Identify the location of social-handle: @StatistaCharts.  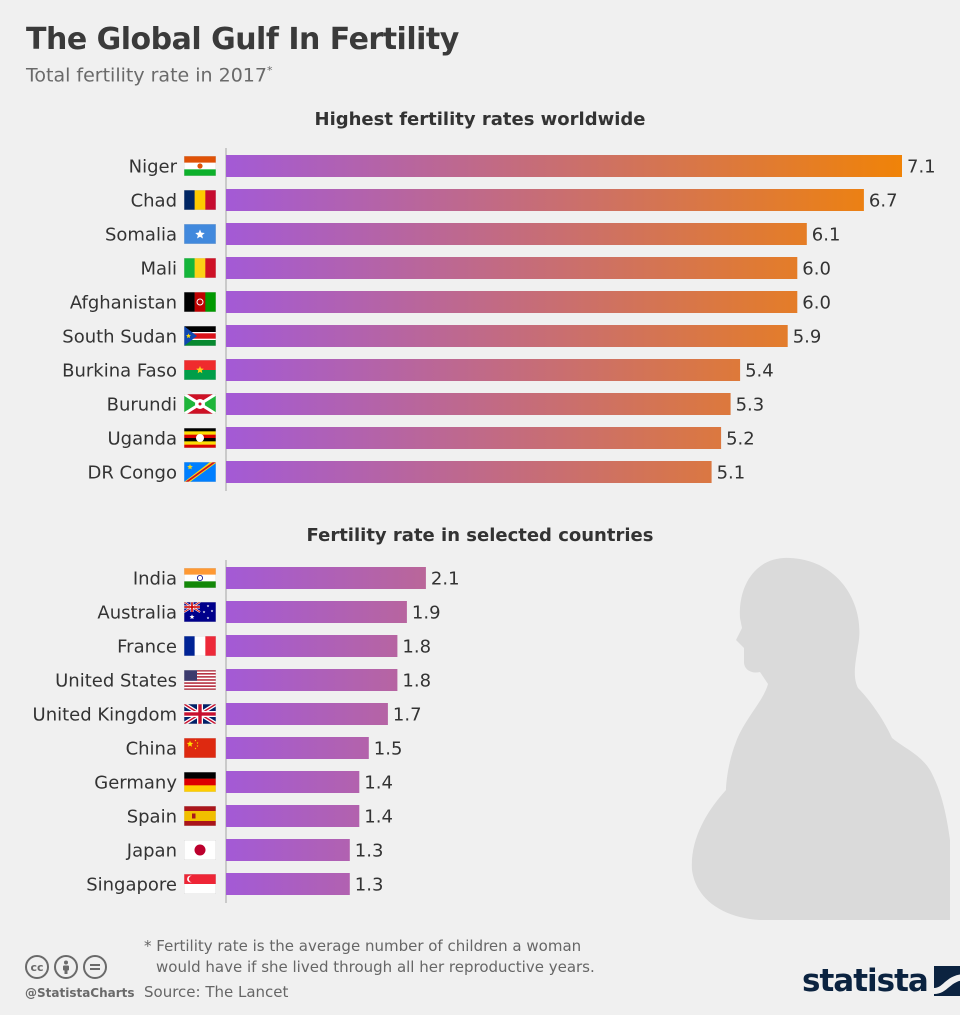
(80, 993).